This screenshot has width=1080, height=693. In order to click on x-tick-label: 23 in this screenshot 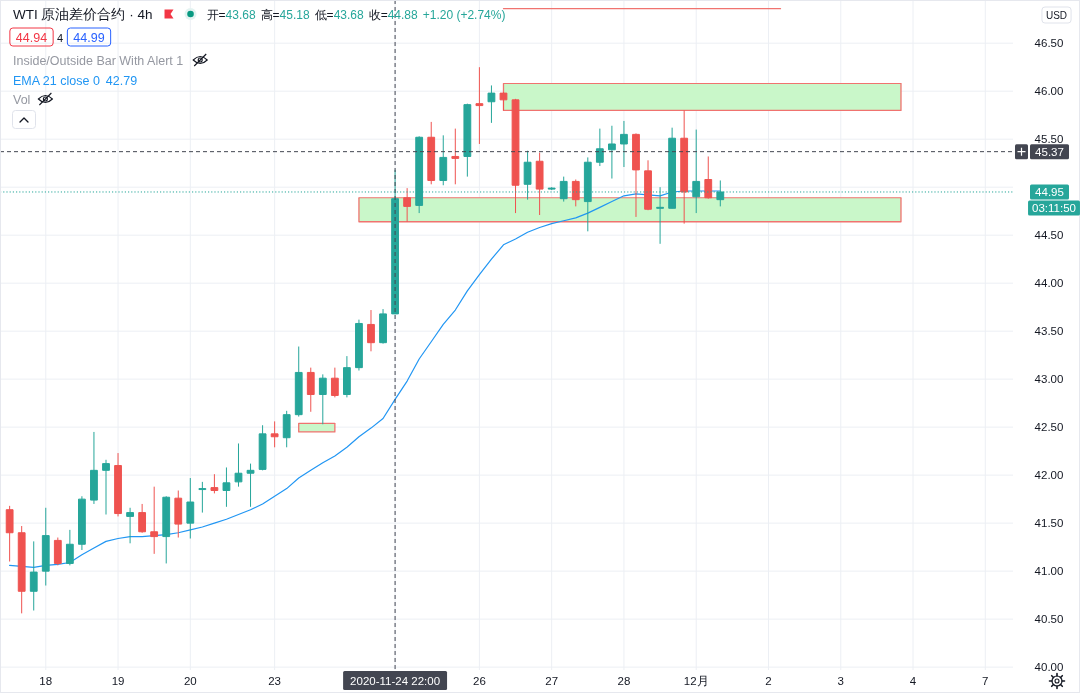, I will do `click(275, 680)`.